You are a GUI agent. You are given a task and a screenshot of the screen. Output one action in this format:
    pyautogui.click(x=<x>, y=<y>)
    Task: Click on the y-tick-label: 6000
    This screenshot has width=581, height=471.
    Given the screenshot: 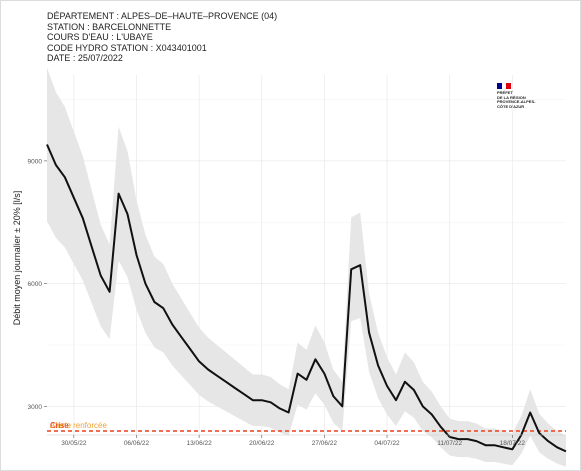 What is the action you would take?
    pyautogui.click(x=35, y=284)
    